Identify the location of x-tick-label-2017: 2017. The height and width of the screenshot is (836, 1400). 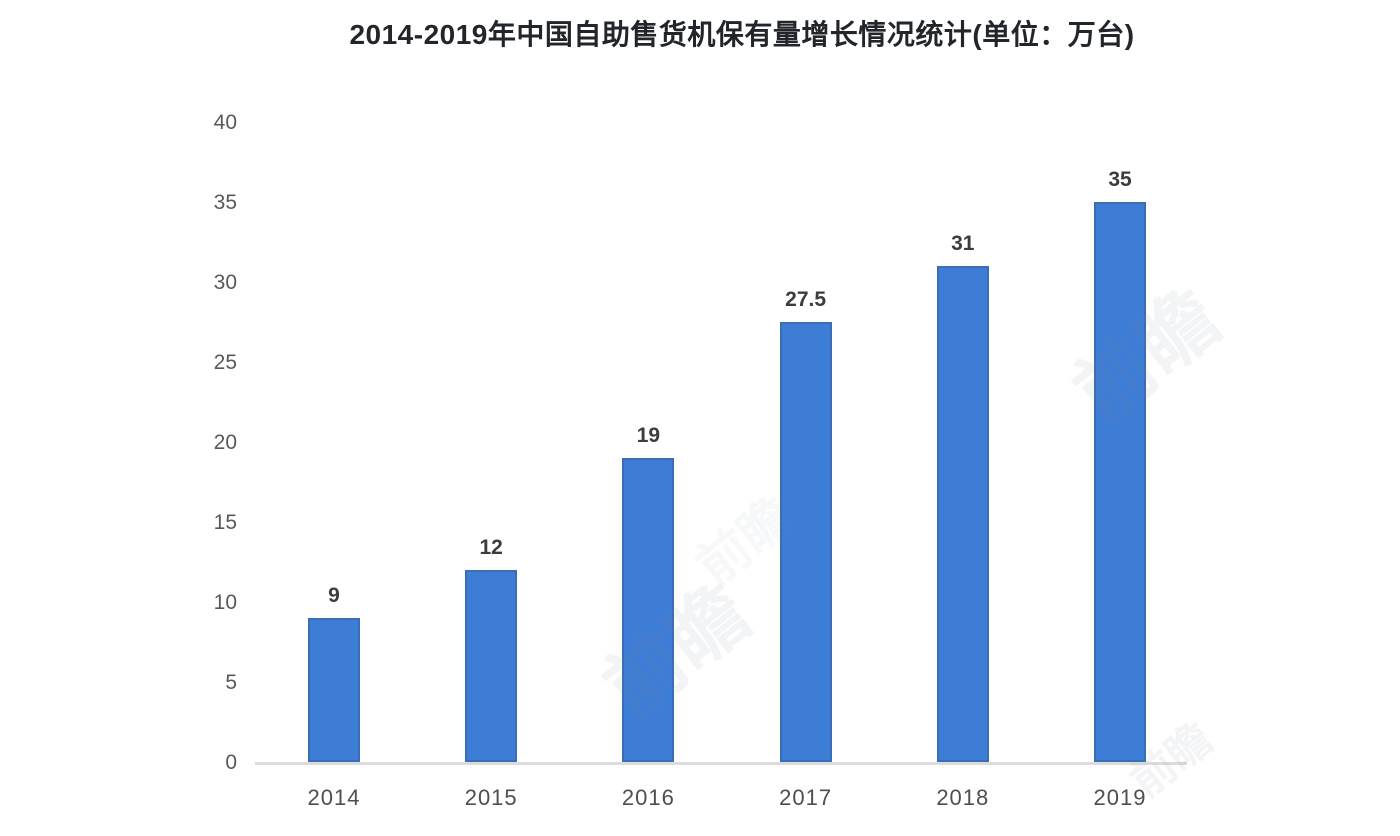
(806, 797).